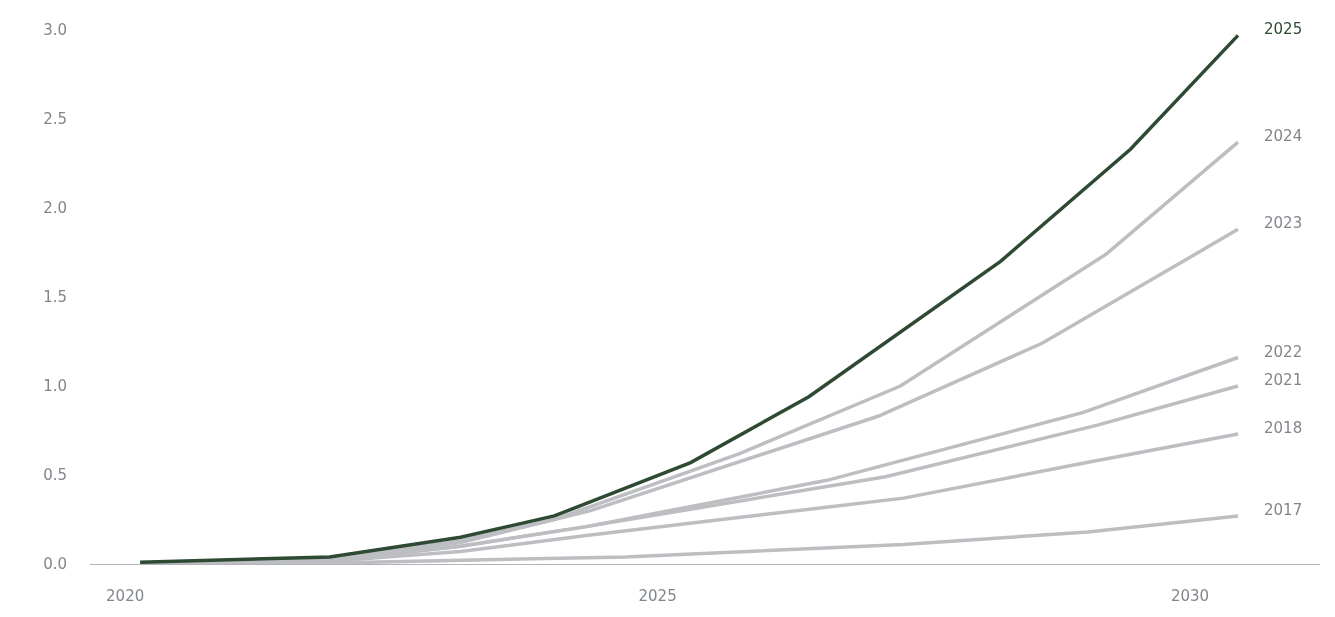  I want to click on x-tick-label: 2020, so click(125, 596).